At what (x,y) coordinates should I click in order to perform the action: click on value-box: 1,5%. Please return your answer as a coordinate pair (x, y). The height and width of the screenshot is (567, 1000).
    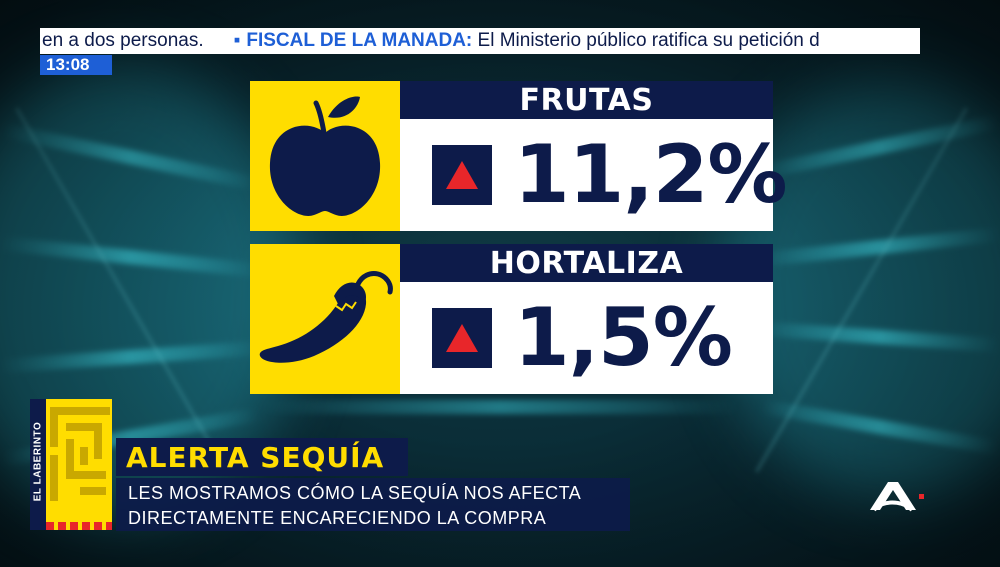
    Looking at the image, I should click on (586, 338).